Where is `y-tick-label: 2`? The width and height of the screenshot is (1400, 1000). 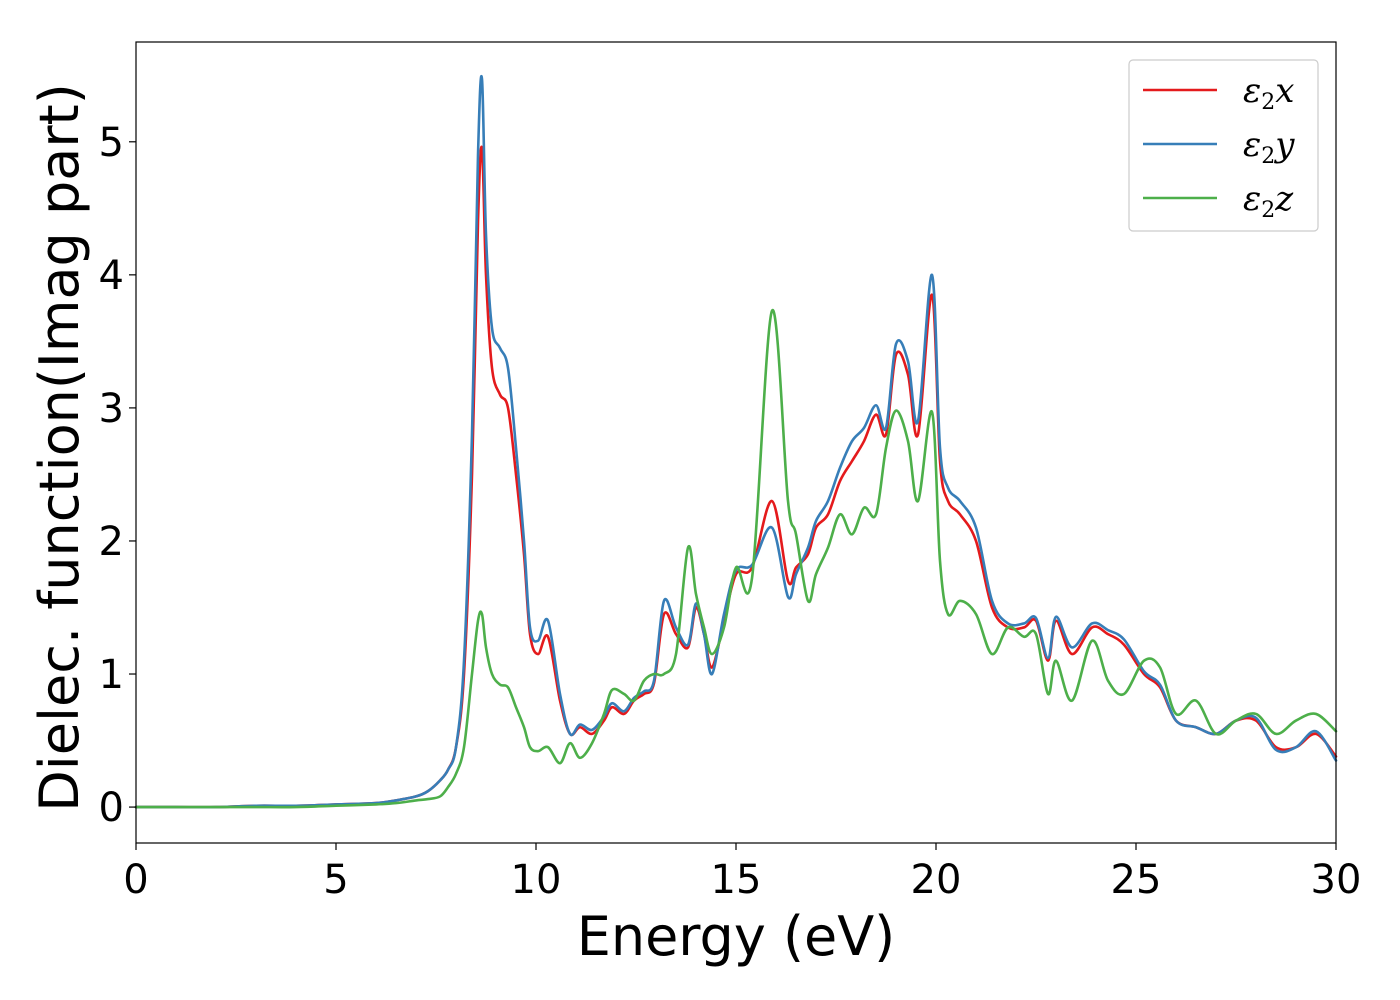 y-tick-label: 2 is located at coordinates (111, 542).